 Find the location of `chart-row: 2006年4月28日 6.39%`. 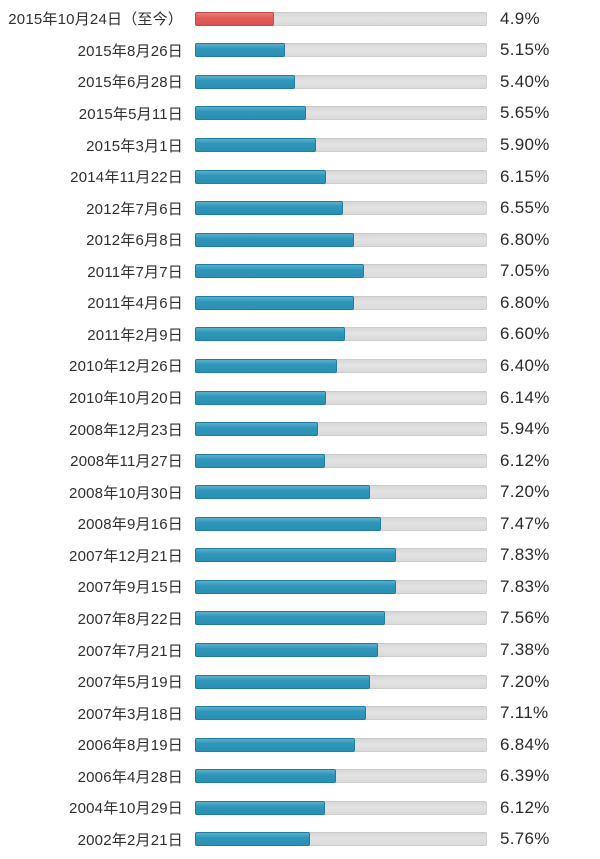

chart-row: 2006年4月28日 6.39% is located at coordinates (300, 777).